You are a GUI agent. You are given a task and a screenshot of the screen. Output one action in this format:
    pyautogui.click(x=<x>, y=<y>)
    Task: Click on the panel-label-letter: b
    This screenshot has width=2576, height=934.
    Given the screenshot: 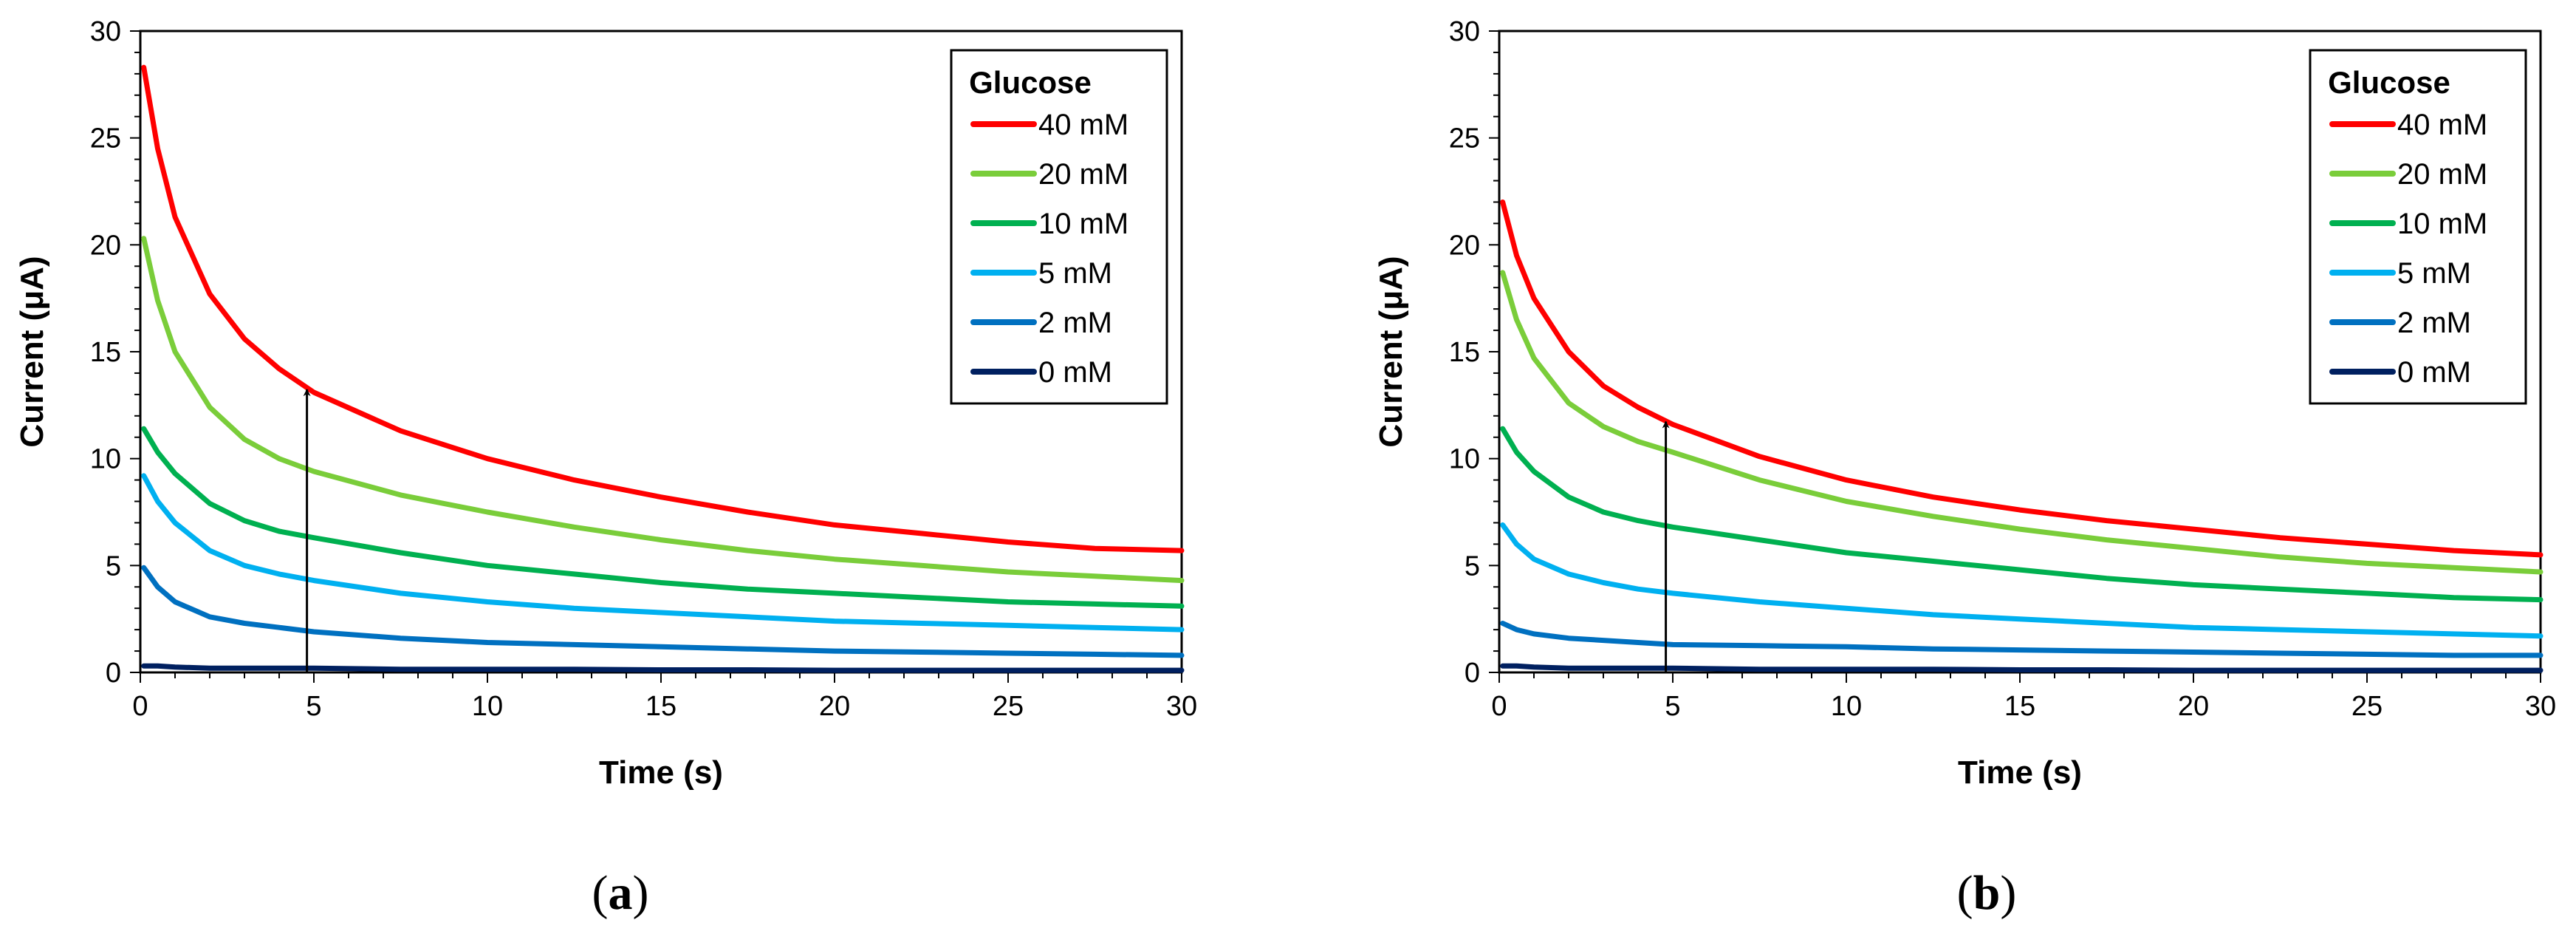 What is the action you would take?
    pyautogui.click(x=1987, y=893)
    